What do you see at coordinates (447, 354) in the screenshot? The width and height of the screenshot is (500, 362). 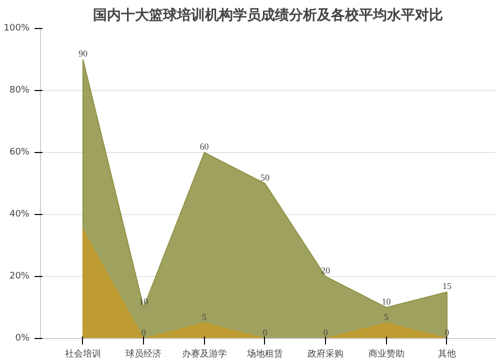 I see `x-tick-label: 其他` at bounding box center [447, 354].